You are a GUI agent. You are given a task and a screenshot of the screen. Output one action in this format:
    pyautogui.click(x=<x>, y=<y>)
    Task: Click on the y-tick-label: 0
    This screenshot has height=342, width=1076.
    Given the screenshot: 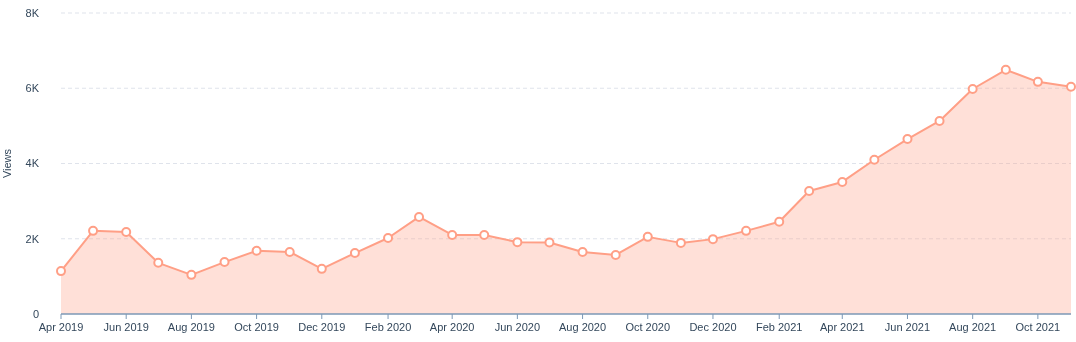 What is the action you would take?
    pyautogui.click(x=35, y=313)
    